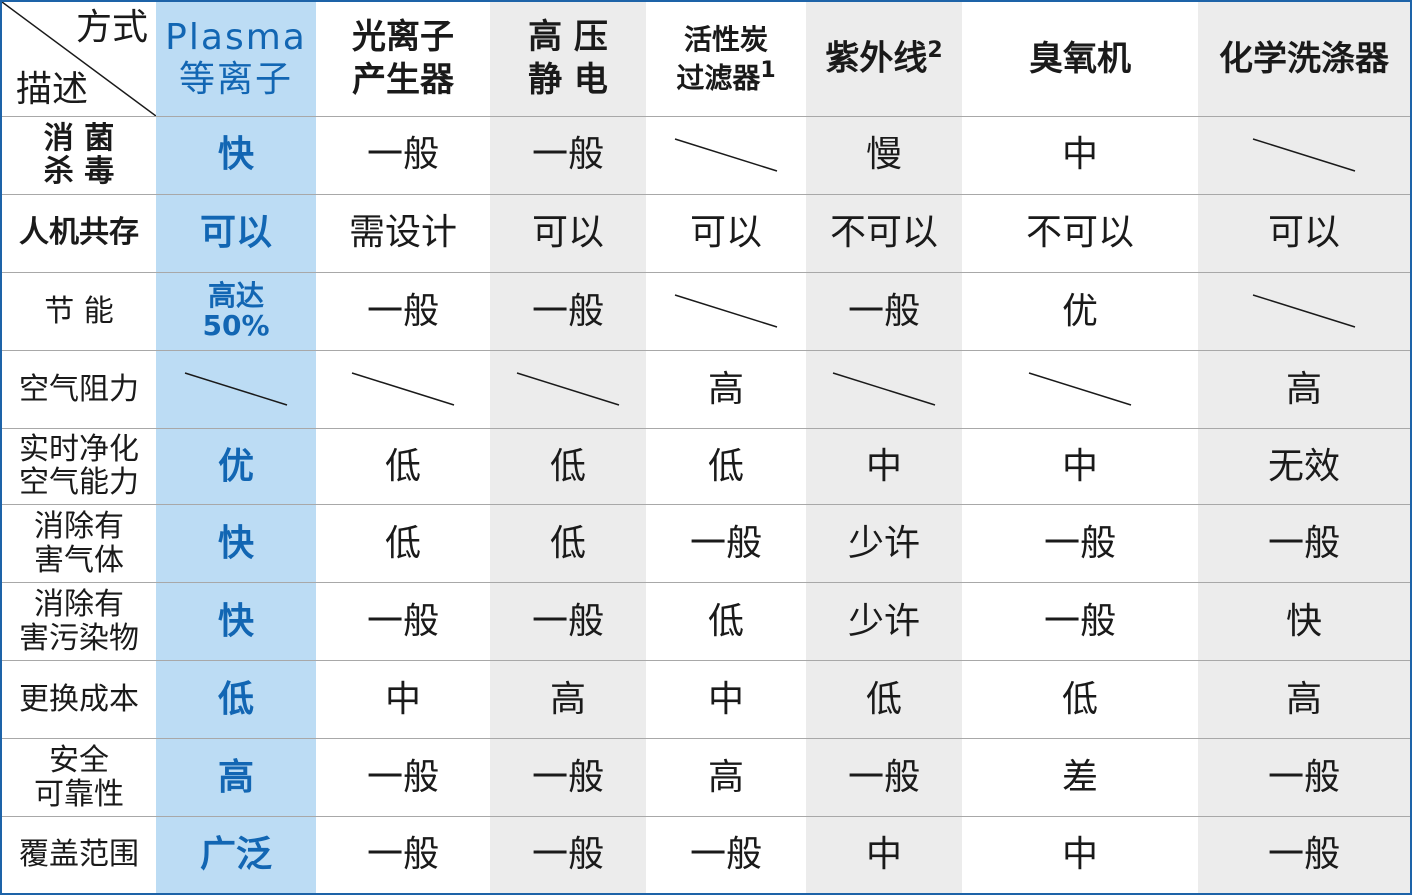 The width and height of the screenshot is (1412, 895). What do you see at coordinates (726, 59) in the screenshot?
I see `header-activated-carbon: 活性炭 过滤器1` at bounding box center [726, 59].